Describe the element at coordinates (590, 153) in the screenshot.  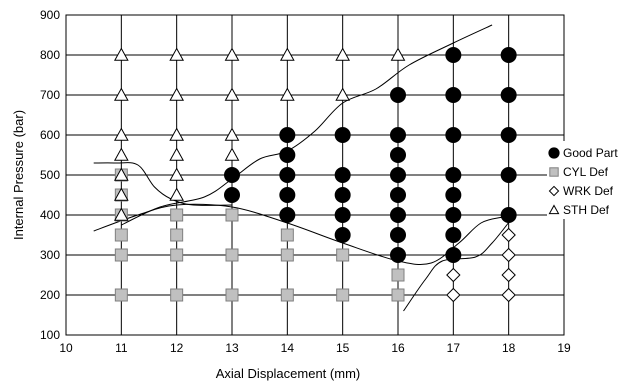
I see `legend-label: Good Part` at that location.